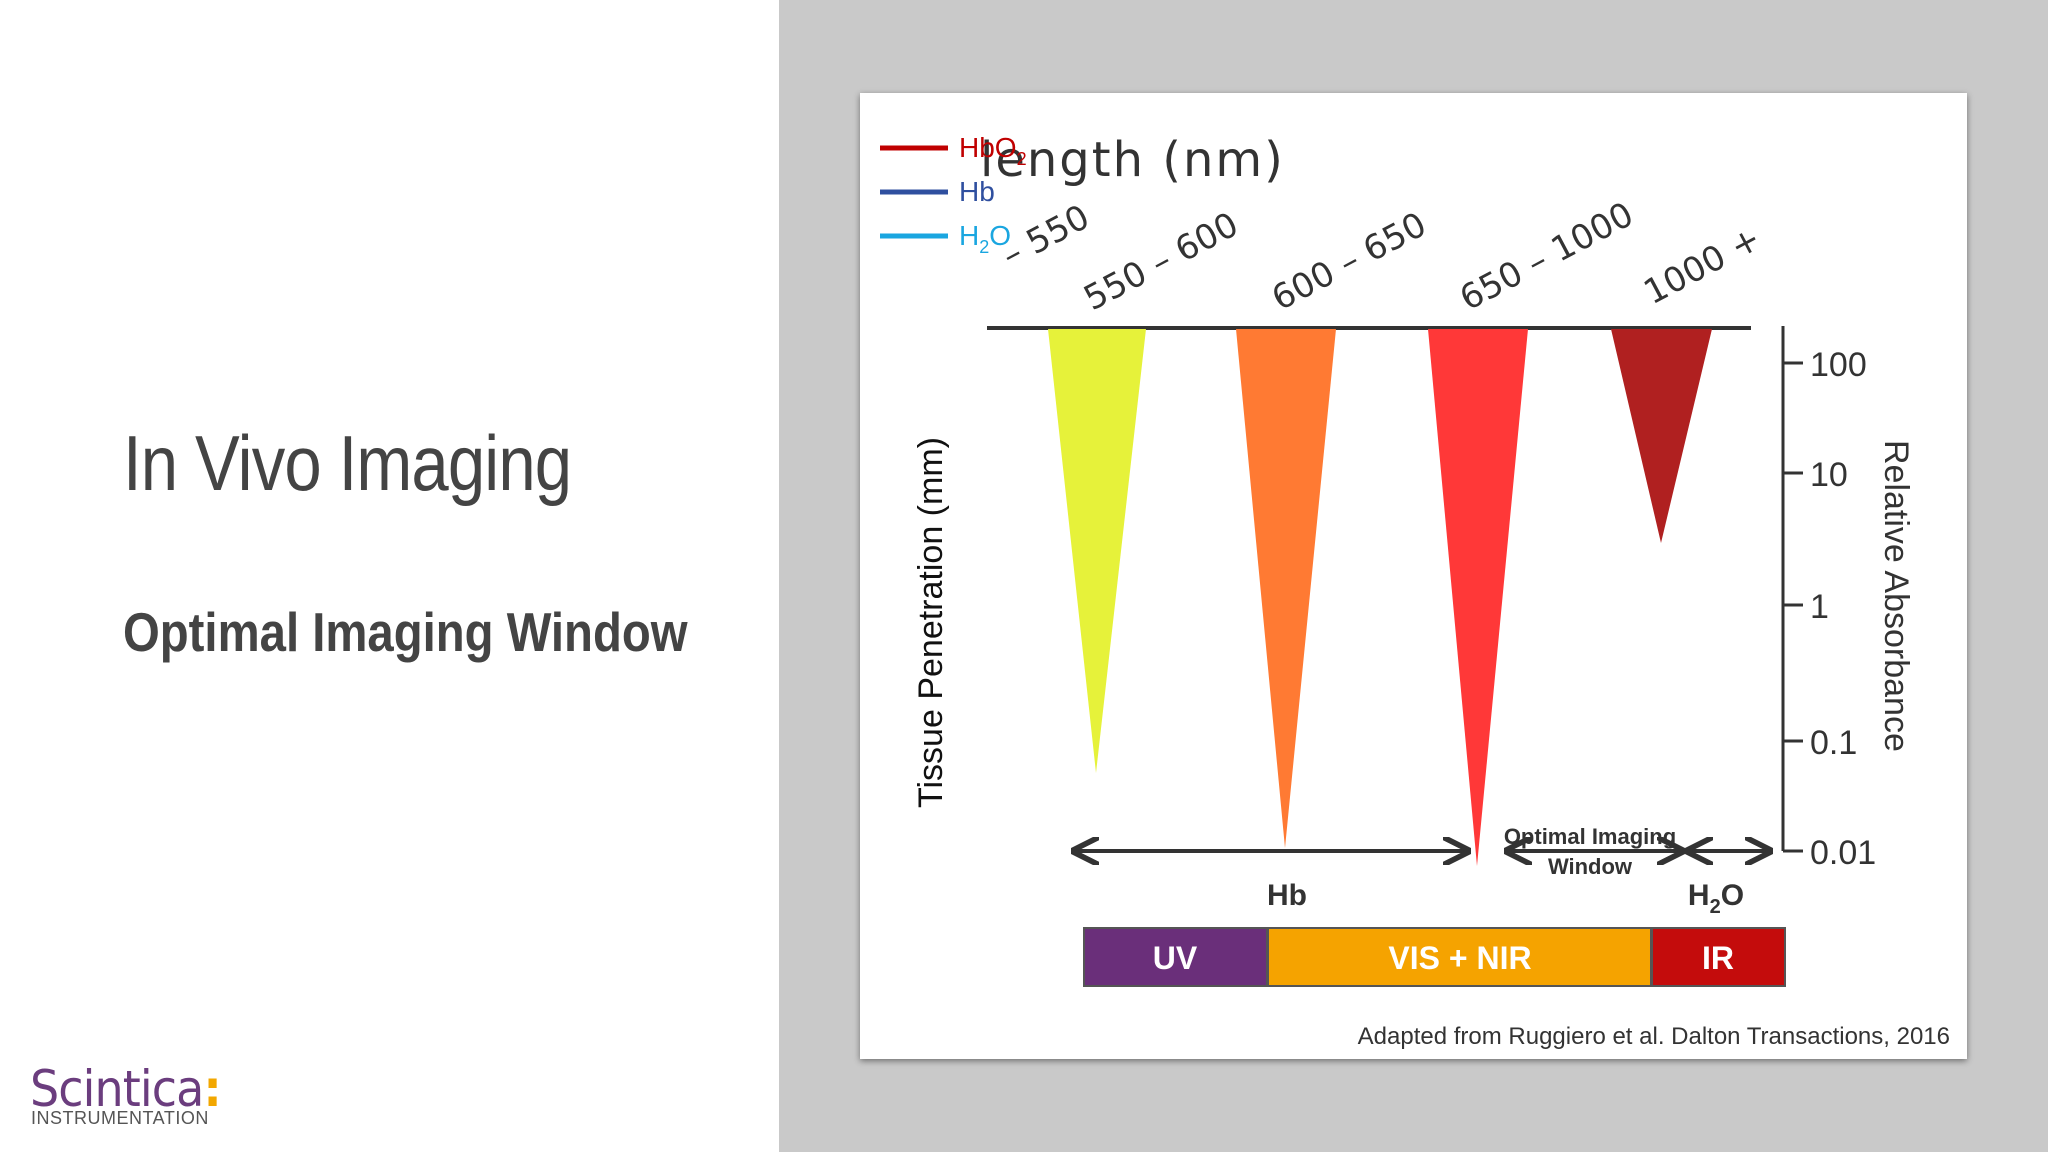 The width and height of the screenshot is (2048, 1152). I want to click on tick-label-100: 100, so click(1838, 365).